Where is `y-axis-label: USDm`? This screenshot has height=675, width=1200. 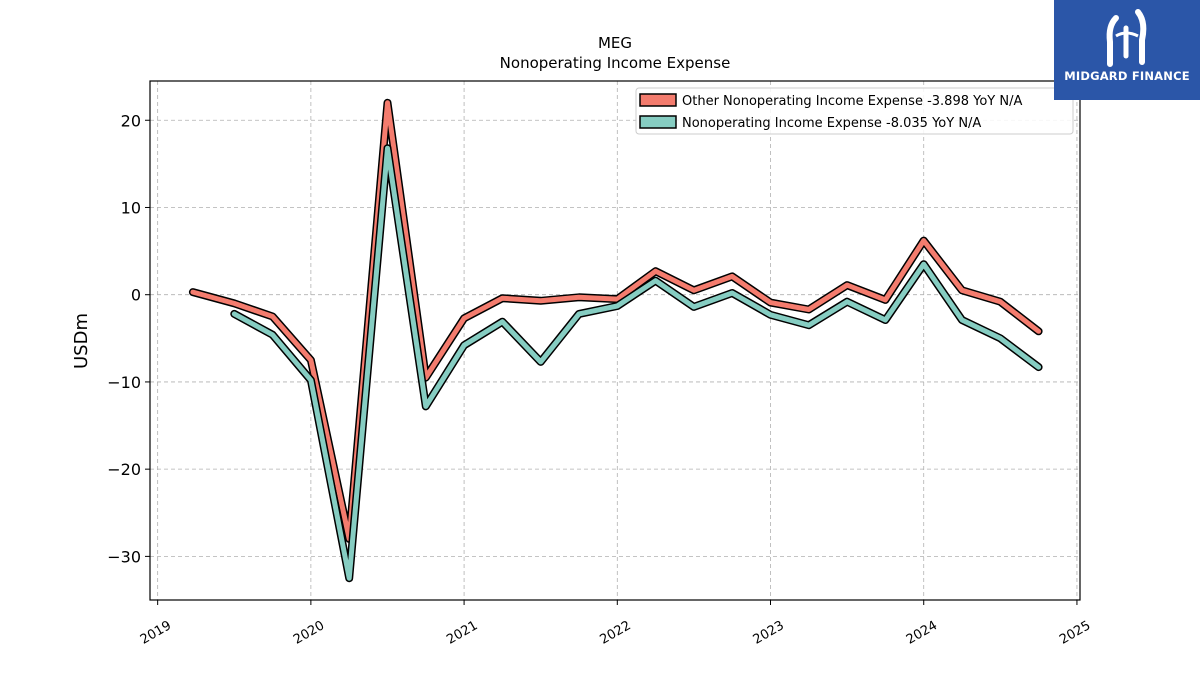 y-axis-label: USDm is located at coordinates (81, 341).